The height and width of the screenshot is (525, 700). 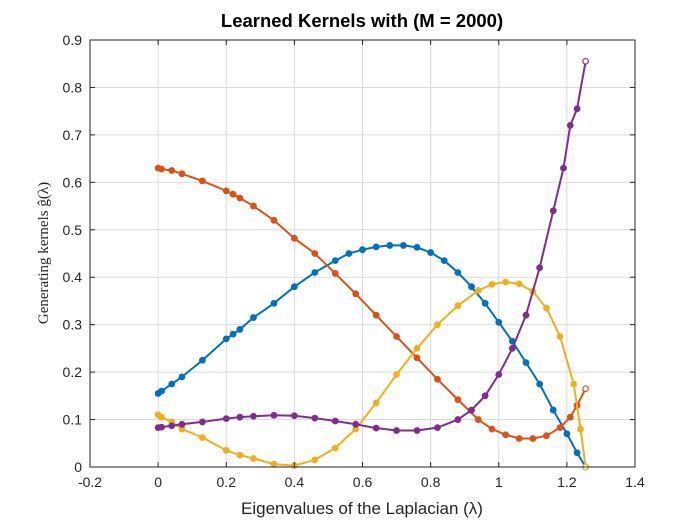 I want to click on x-tick-label: 1, so click(x=499, y=482).